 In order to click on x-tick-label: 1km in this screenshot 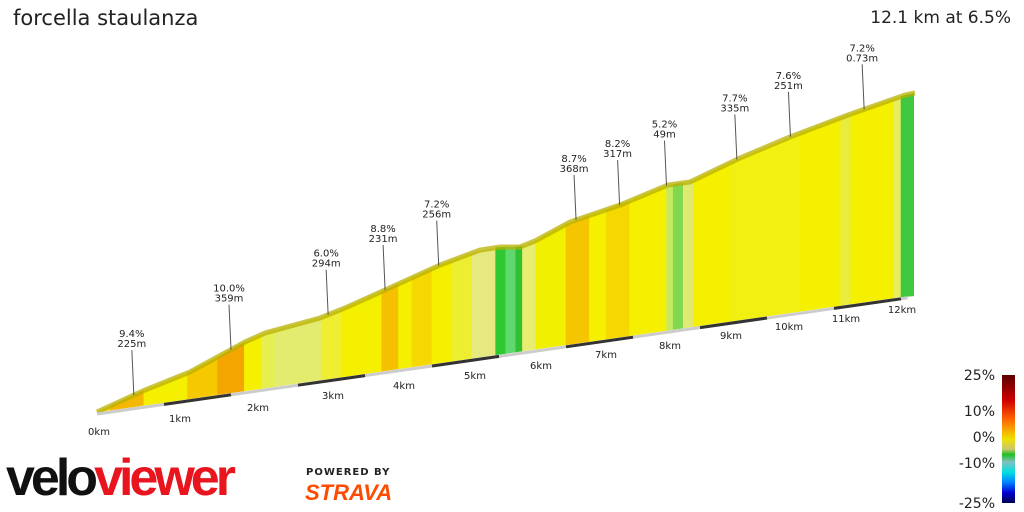, I will do `click(180, 419)`.